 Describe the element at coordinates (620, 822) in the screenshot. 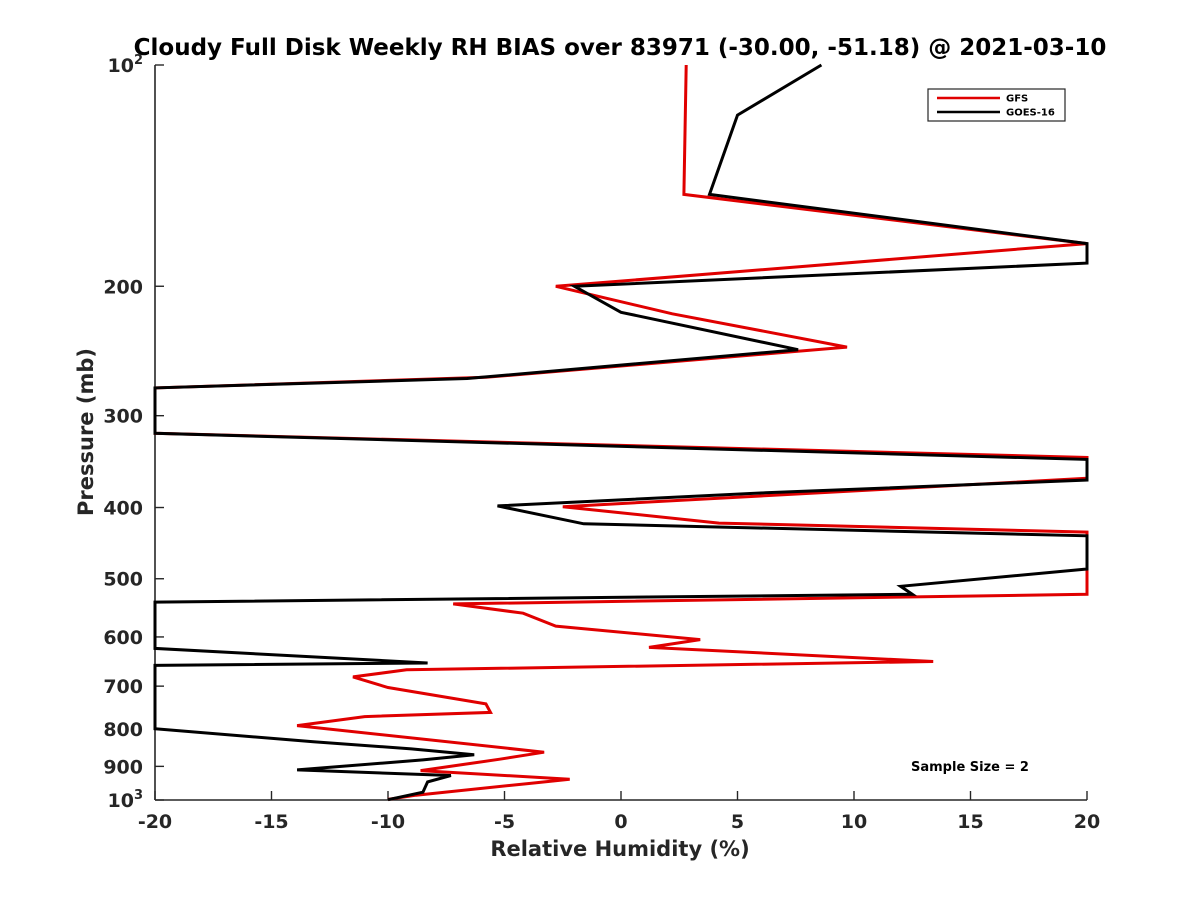

I see `x-tick-label: 0` at that location.